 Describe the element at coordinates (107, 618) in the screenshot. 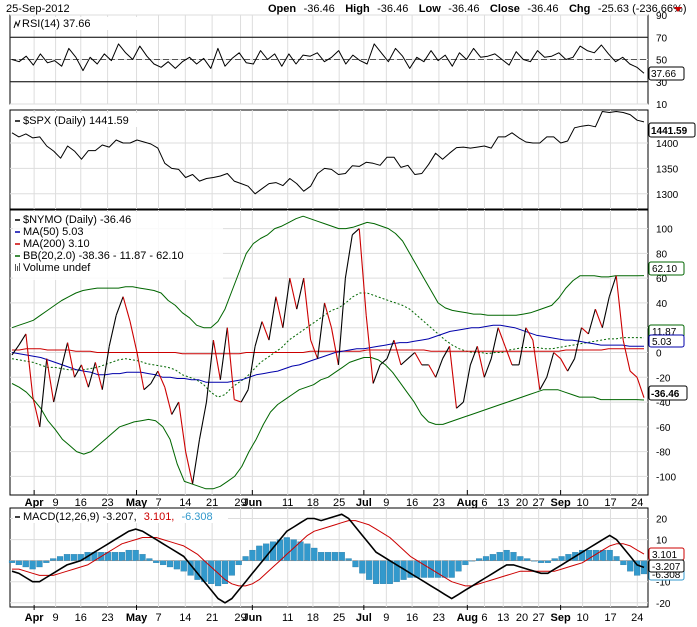

I see `x-tick-label: 23` at that location.